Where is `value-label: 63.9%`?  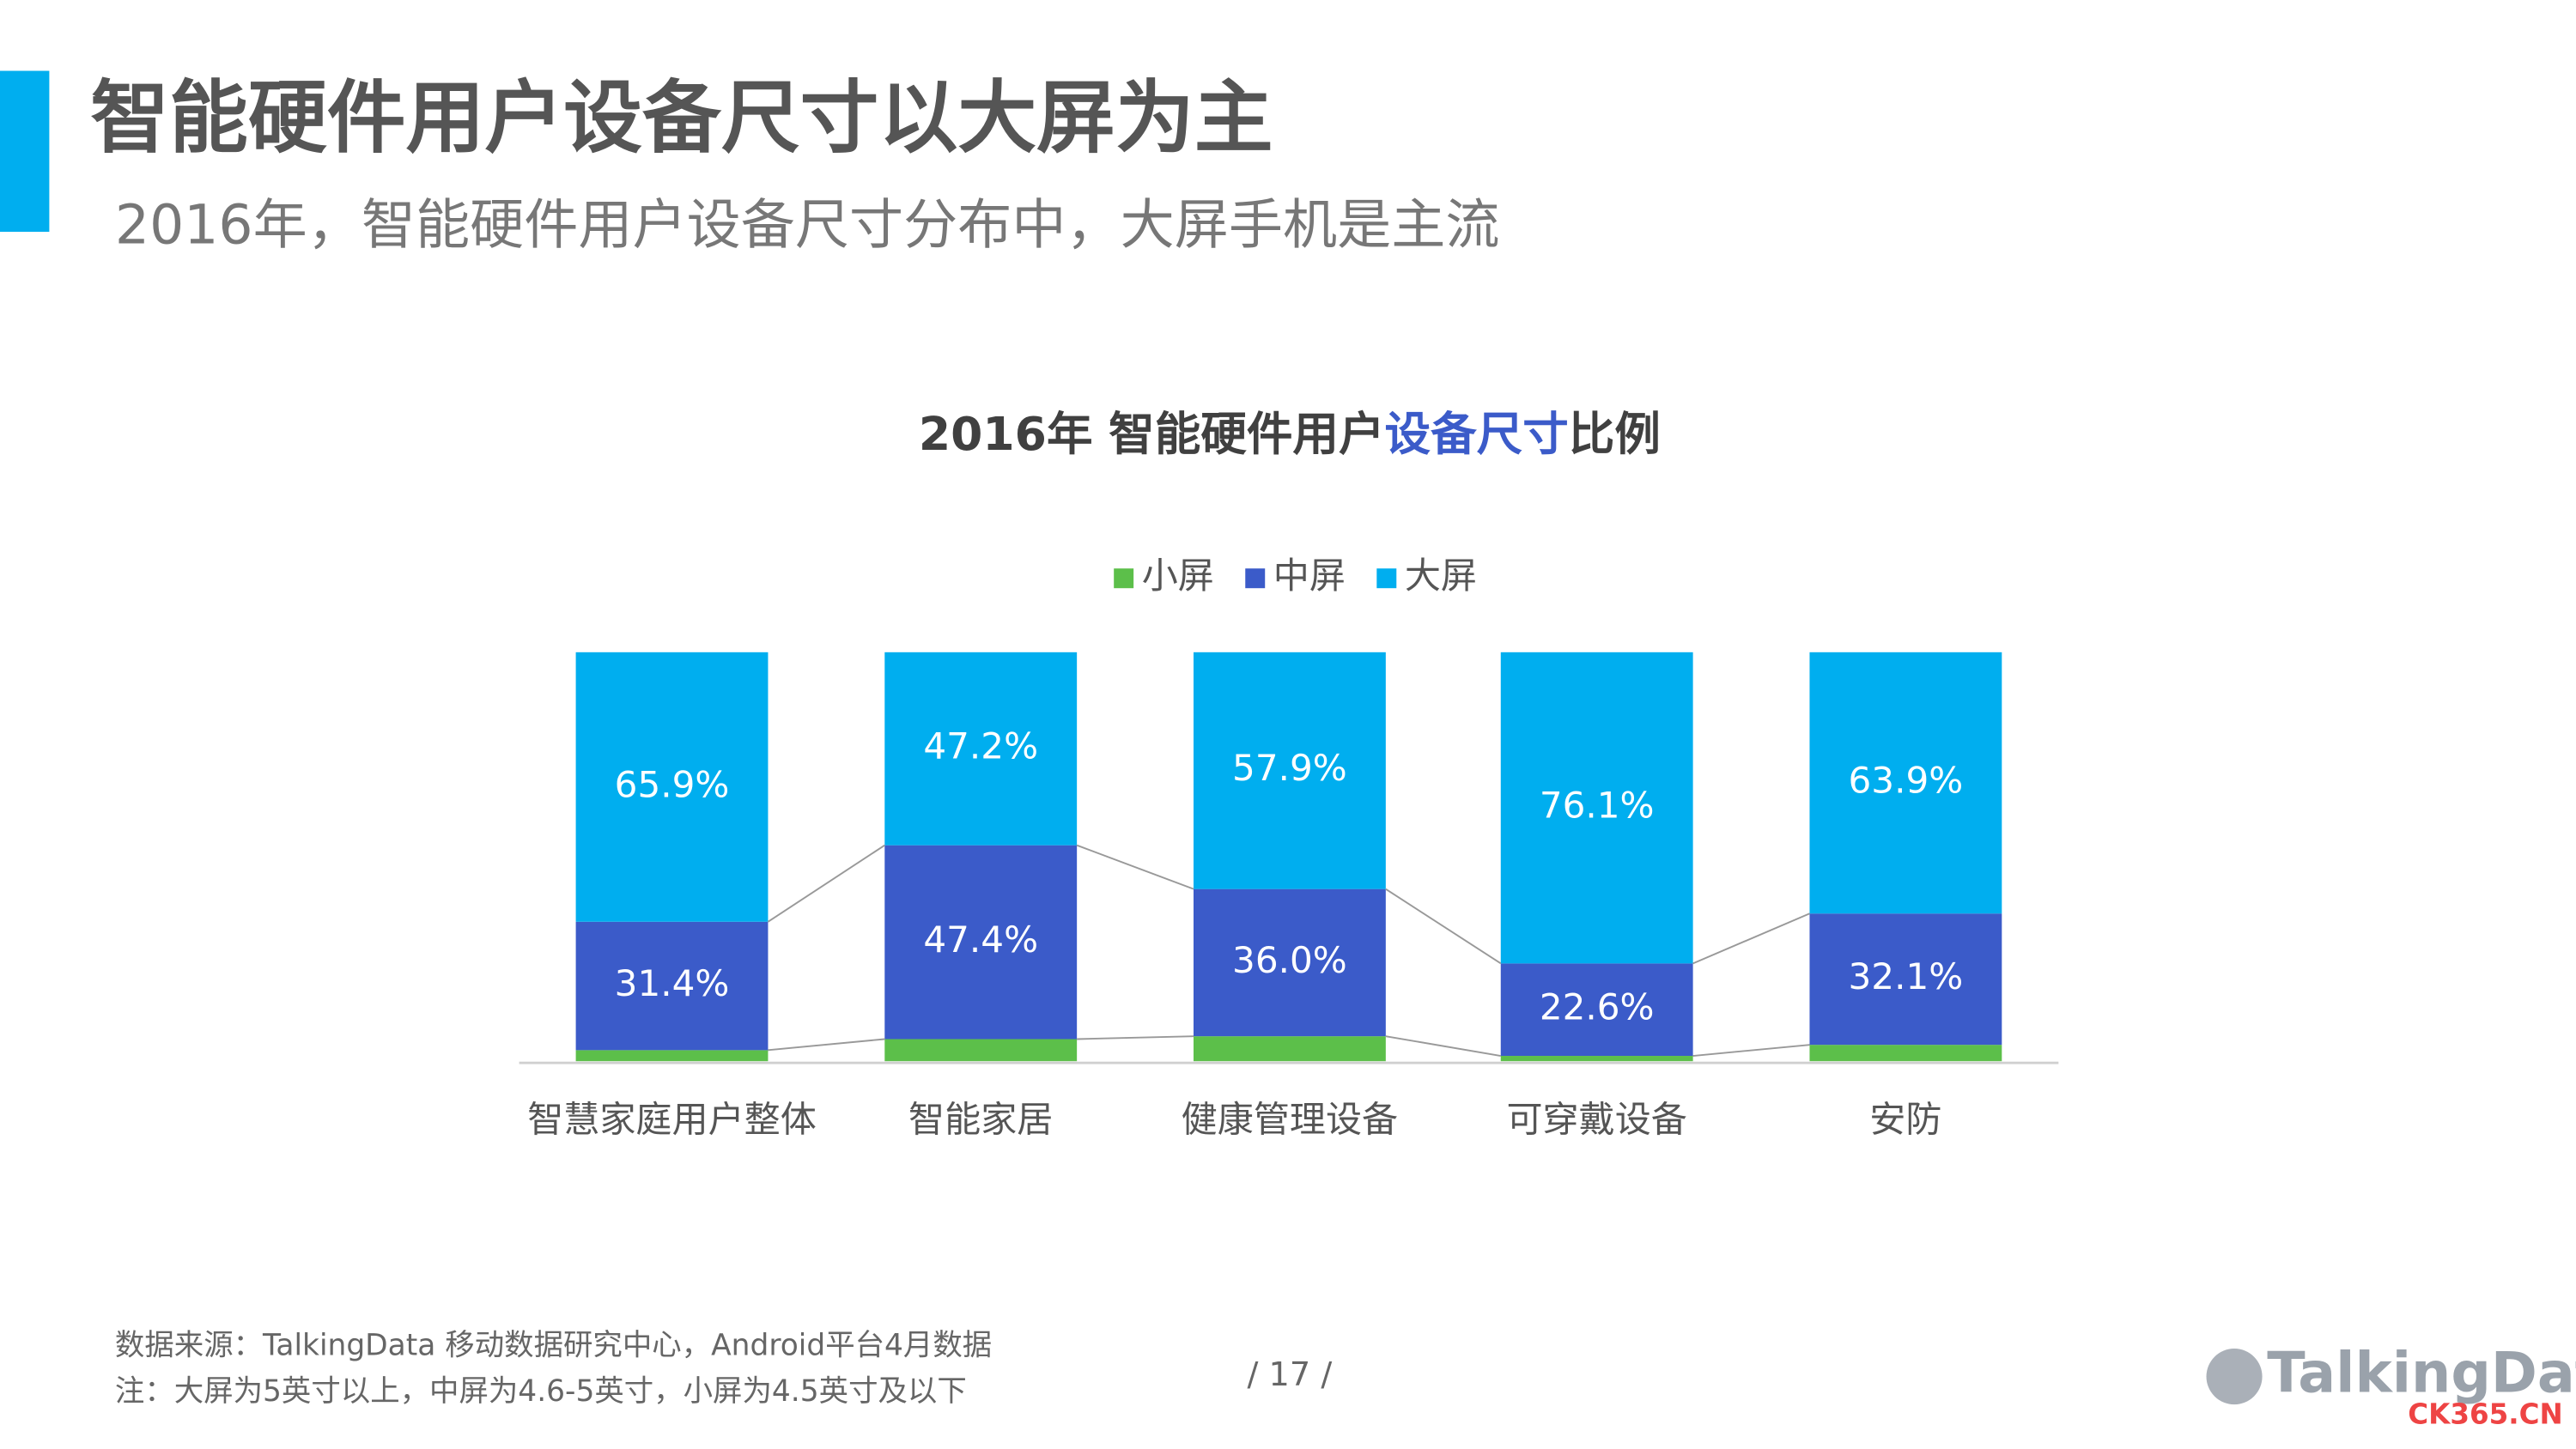 value-label: 63.9% is located at coordinates (1907, 781).